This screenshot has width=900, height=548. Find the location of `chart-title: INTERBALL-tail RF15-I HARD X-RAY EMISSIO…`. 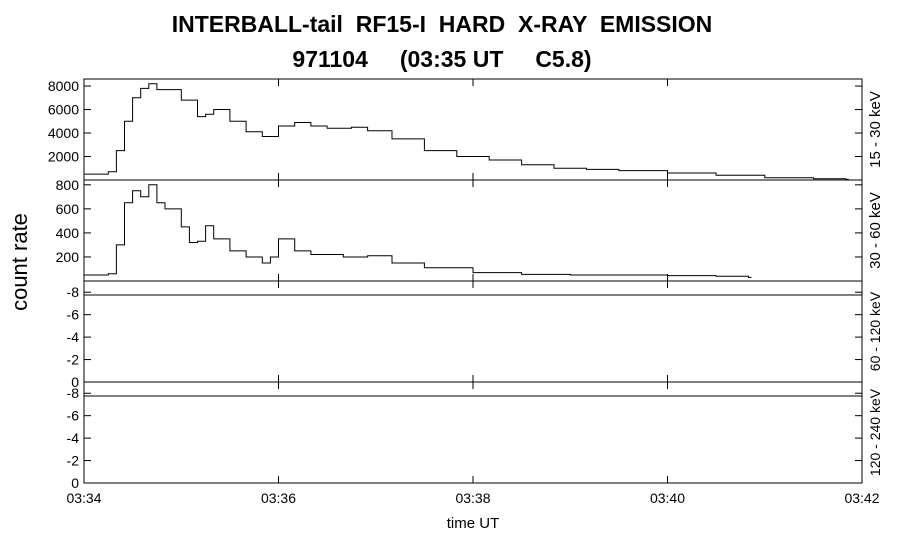

chart-title: INTERBALL-tail RF15-I HARD X-RAY EMISSIO… is located at coordinates (442, 24).